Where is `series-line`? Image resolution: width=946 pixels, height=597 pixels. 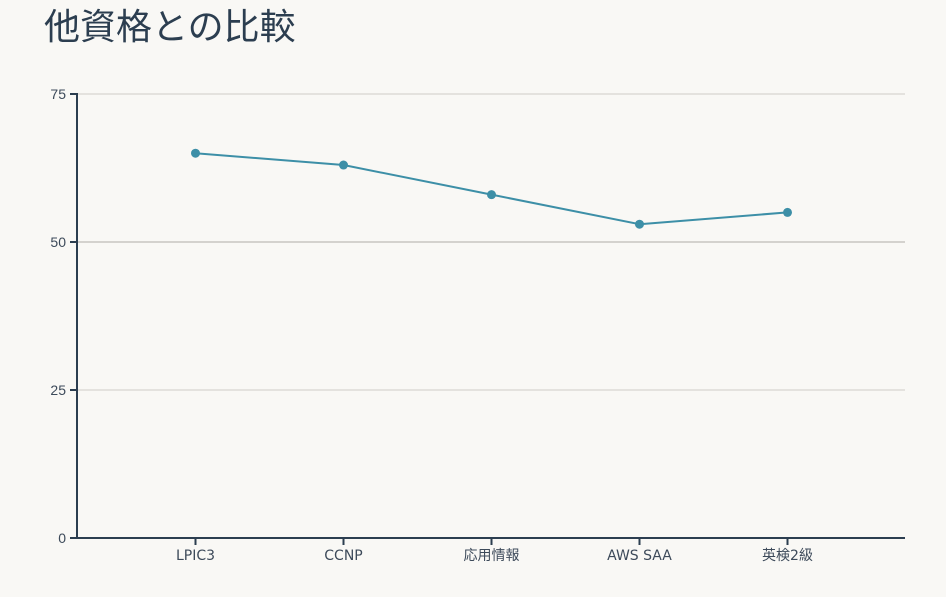 series-line is located at coordinates (491, 189).